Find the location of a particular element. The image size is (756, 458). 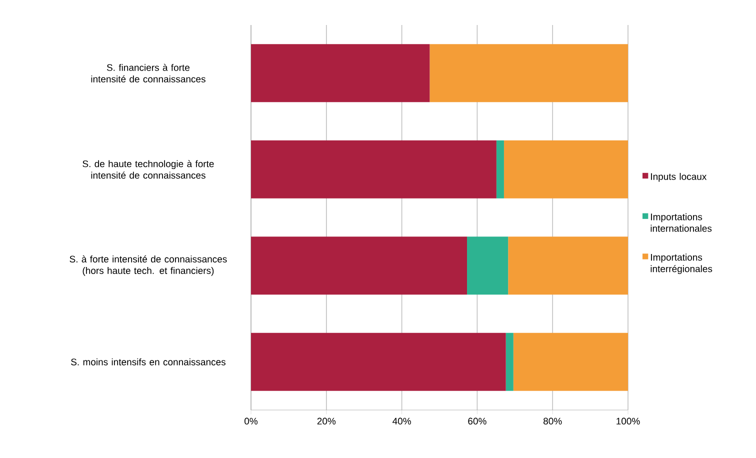

x-tick-label: 80% is located at coordinates (553, 421).